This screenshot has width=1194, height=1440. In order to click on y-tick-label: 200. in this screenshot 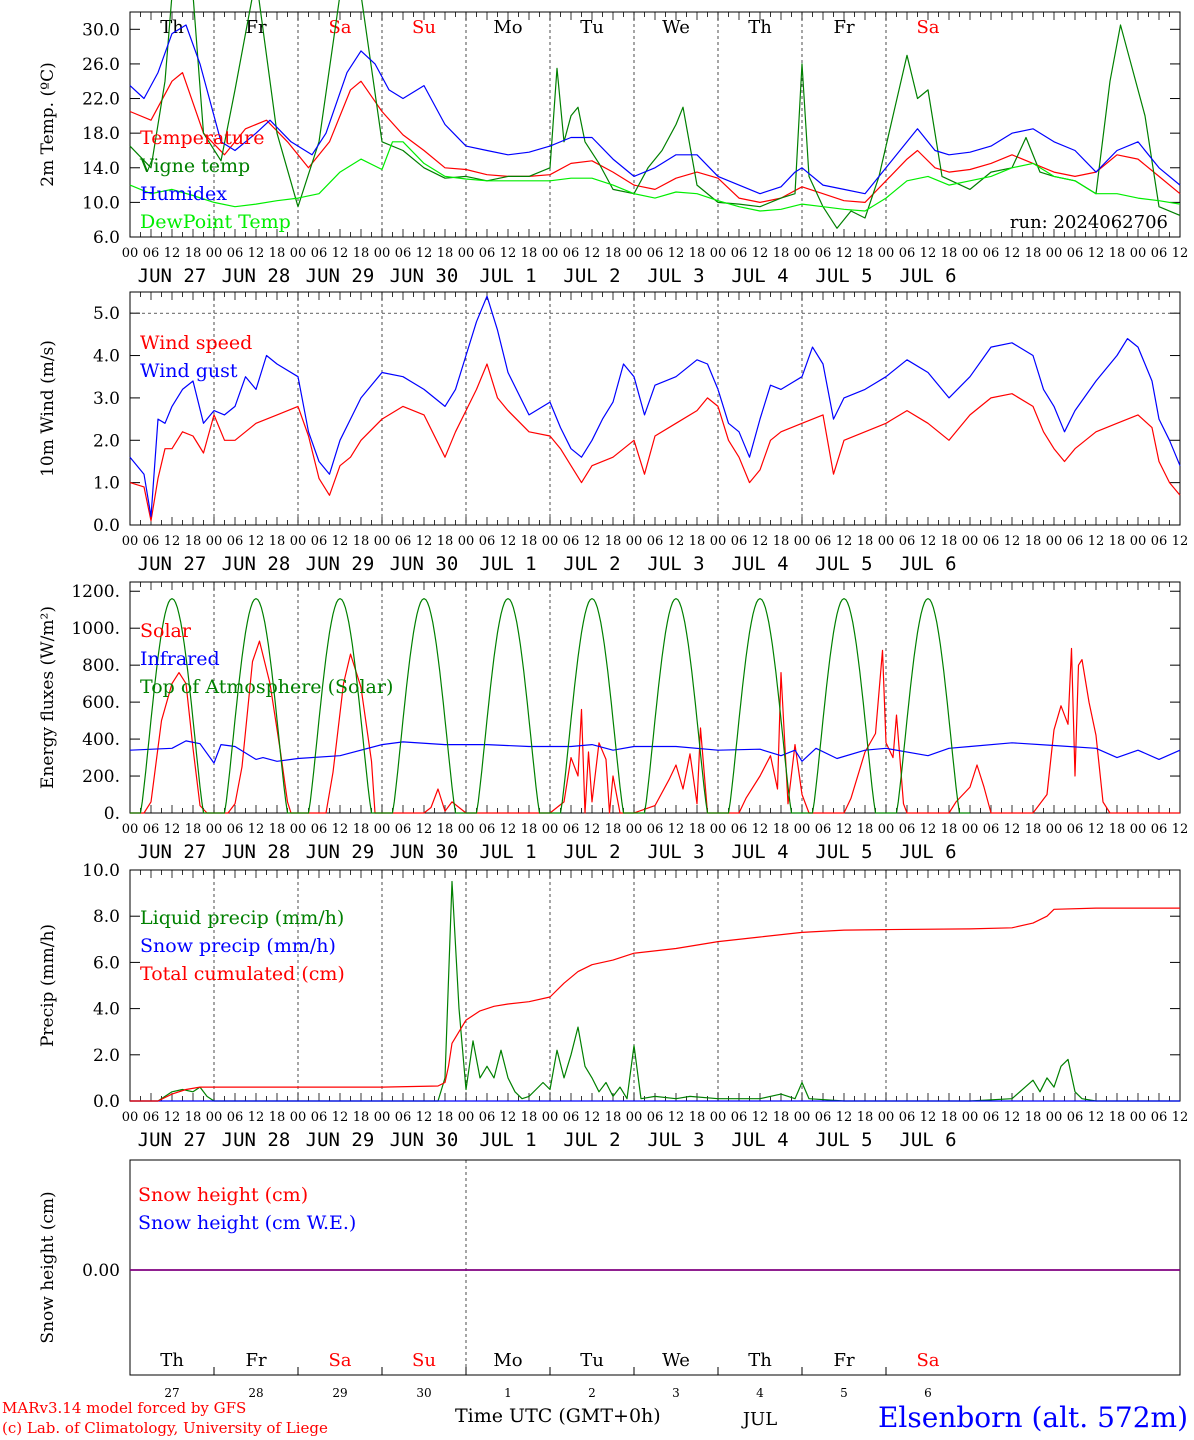, I will do `click(101, 777)`.